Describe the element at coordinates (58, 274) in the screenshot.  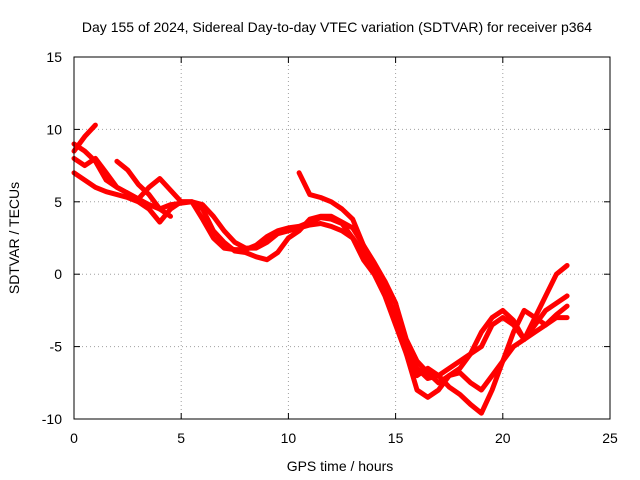
I see `y-tick-label: 0` at that location.